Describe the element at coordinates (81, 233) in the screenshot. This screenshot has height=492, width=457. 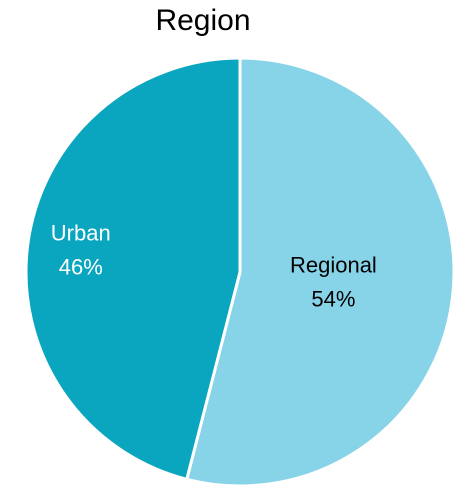
I see `slice-label: Urban` at that location.